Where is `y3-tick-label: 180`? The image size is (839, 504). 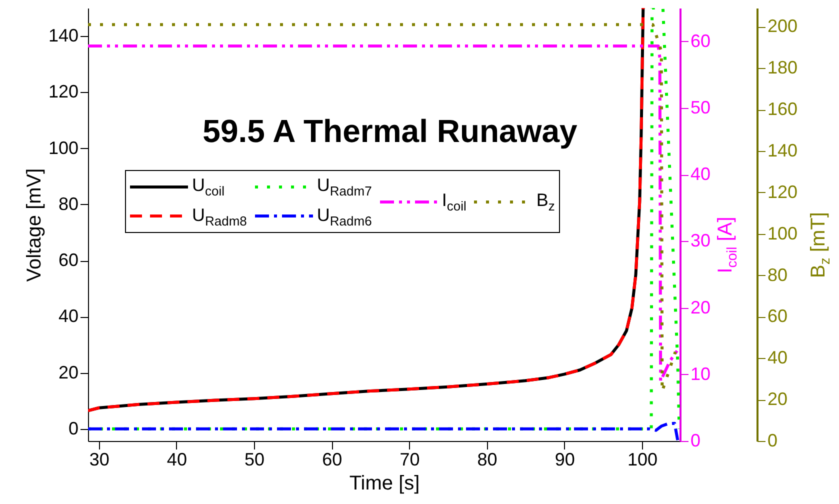
y3-tick-label: 180 is located at coordinates (783, 68).